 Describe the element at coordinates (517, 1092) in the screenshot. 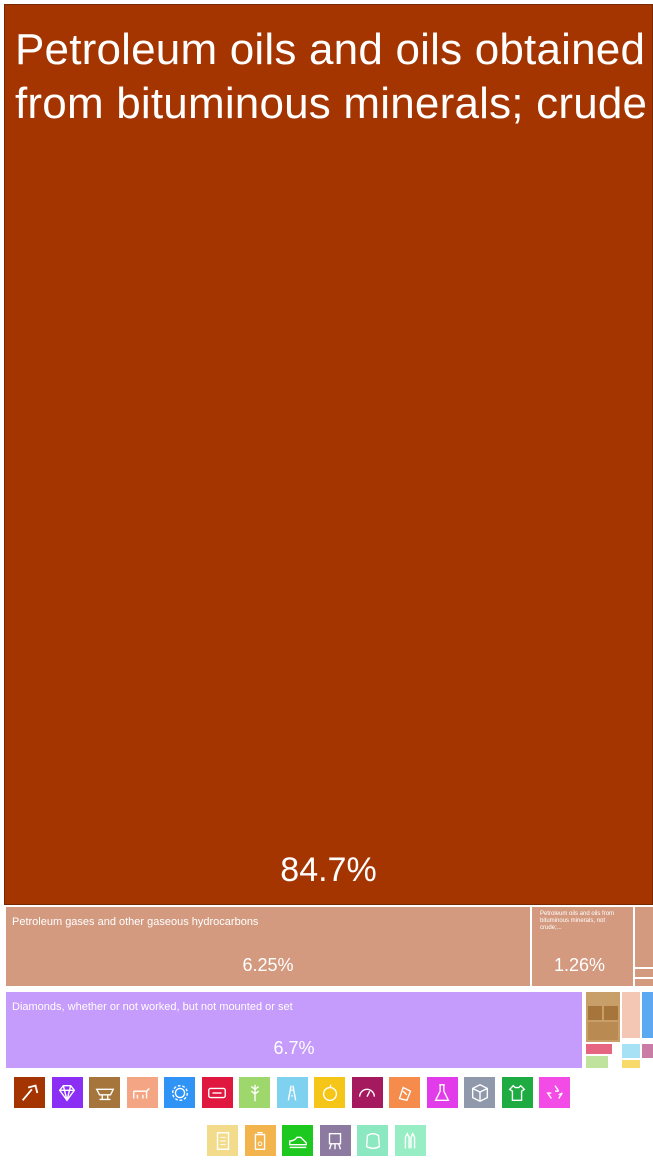

I see `textiles-icon` at that location.